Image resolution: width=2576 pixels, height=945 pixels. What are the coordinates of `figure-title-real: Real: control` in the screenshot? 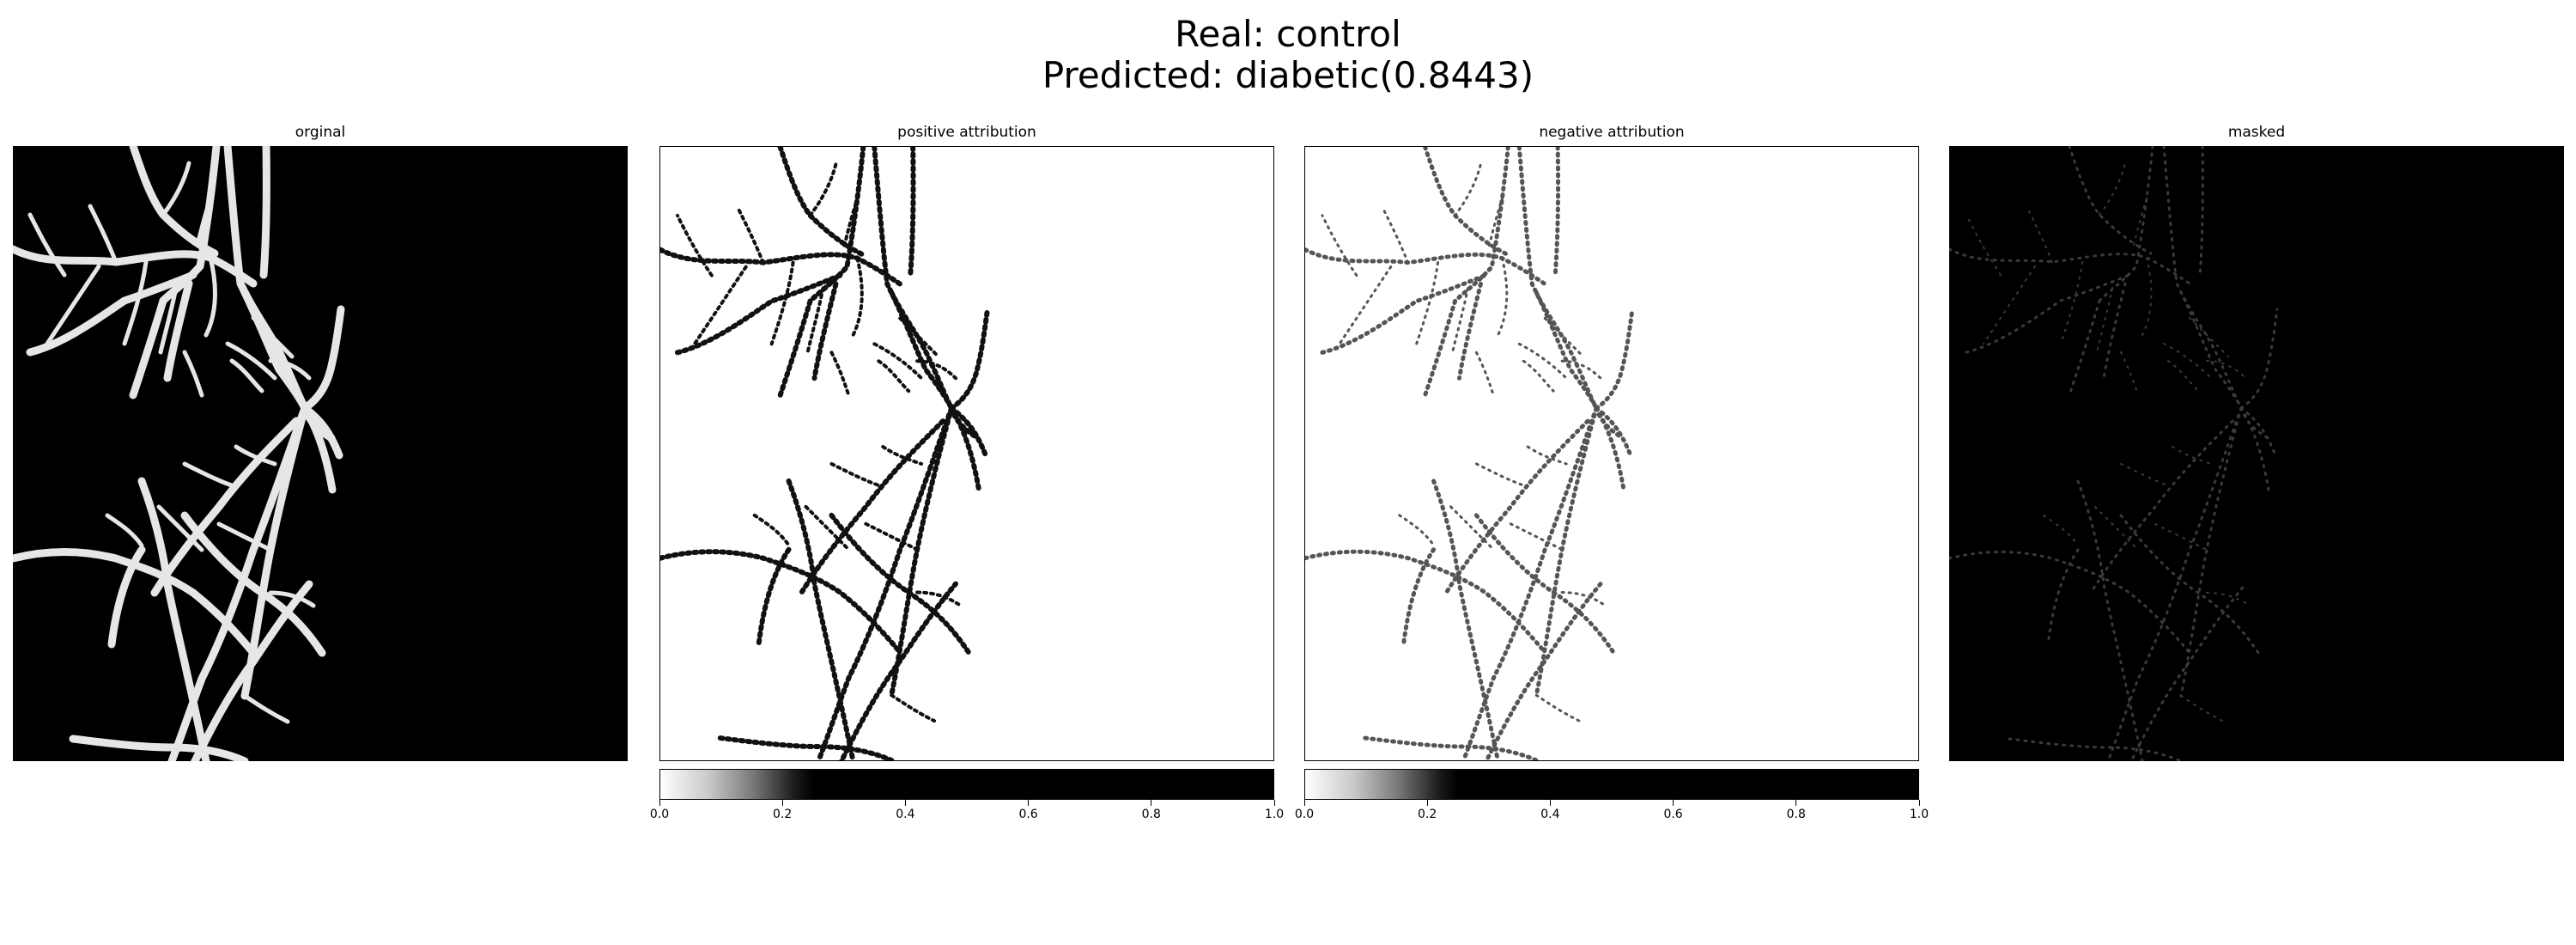 It's located at (1288, 34).